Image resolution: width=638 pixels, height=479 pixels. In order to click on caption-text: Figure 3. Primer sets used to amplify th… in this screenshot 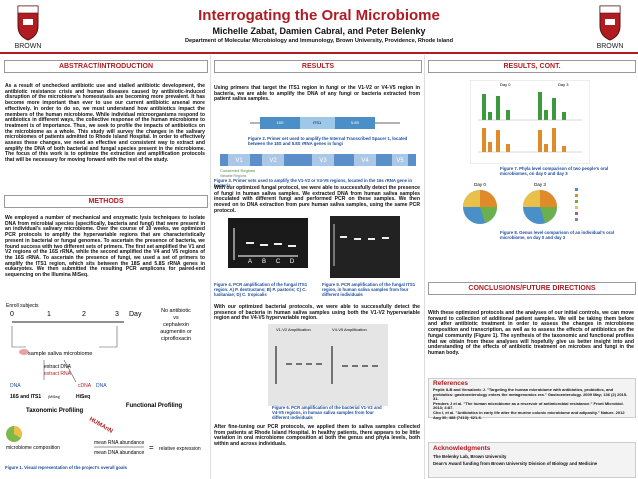, I will do `click(313, 183)`.